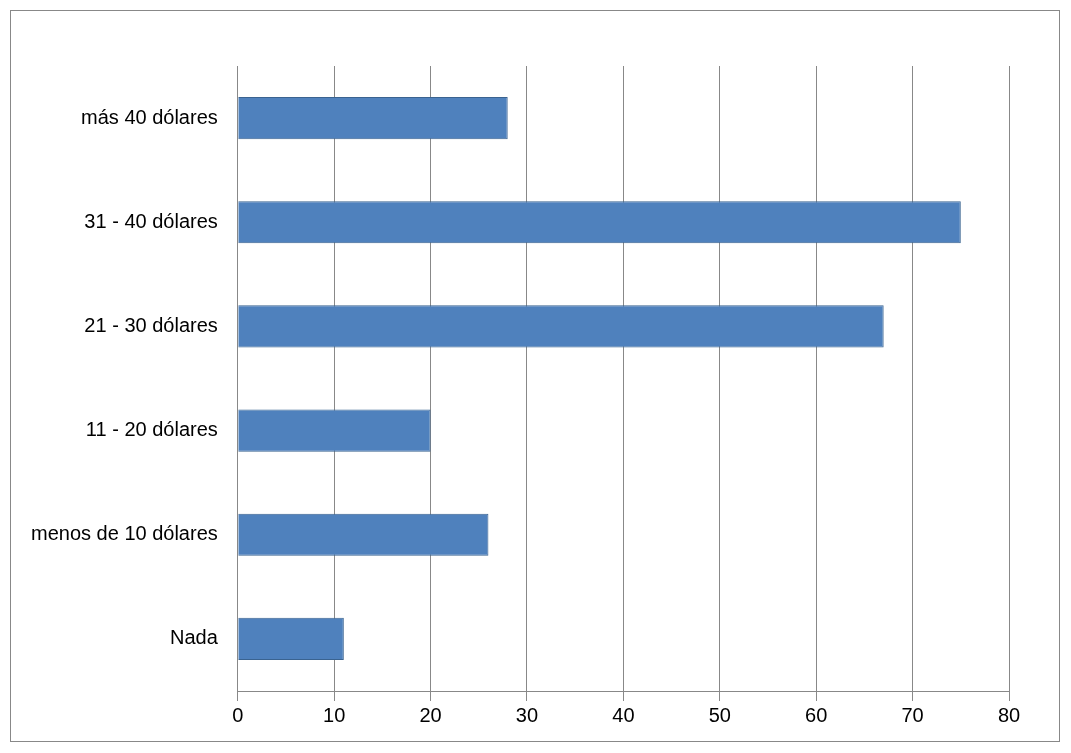 This screenshot has height=753, width=1071. Describe the element at coordinates (149, 116) in the screenshot. I see `y-tick-label: más 40 dólares` at that location.